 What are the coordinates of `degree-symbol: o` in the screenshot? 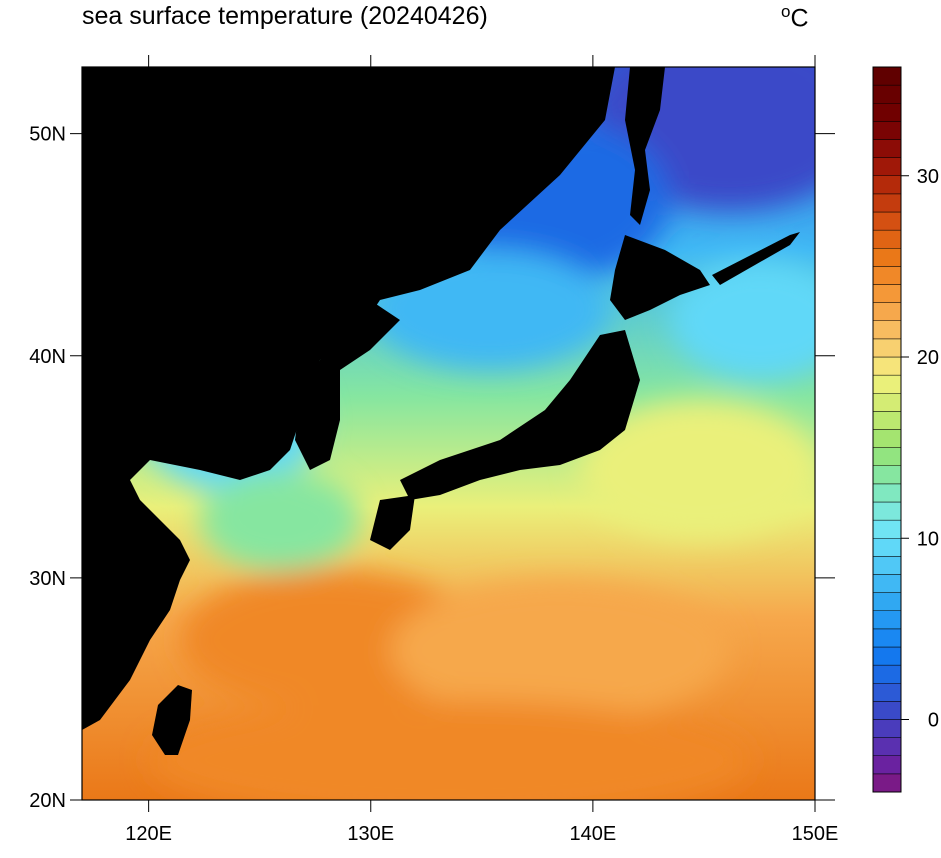 It's located at (786, 11).